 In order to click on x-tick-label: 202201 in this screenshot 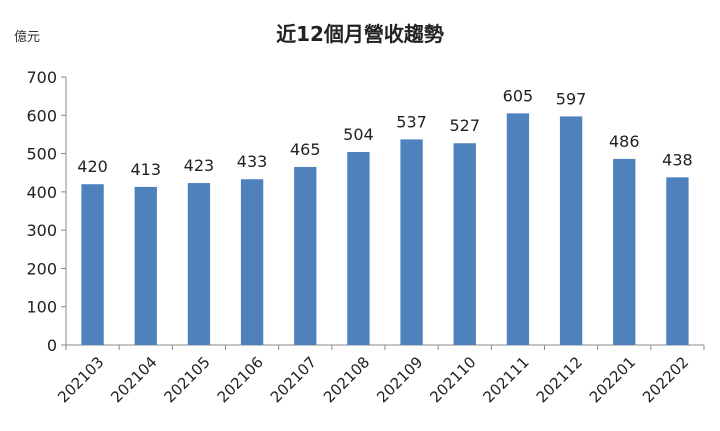, I will do `click(612, 379)`.